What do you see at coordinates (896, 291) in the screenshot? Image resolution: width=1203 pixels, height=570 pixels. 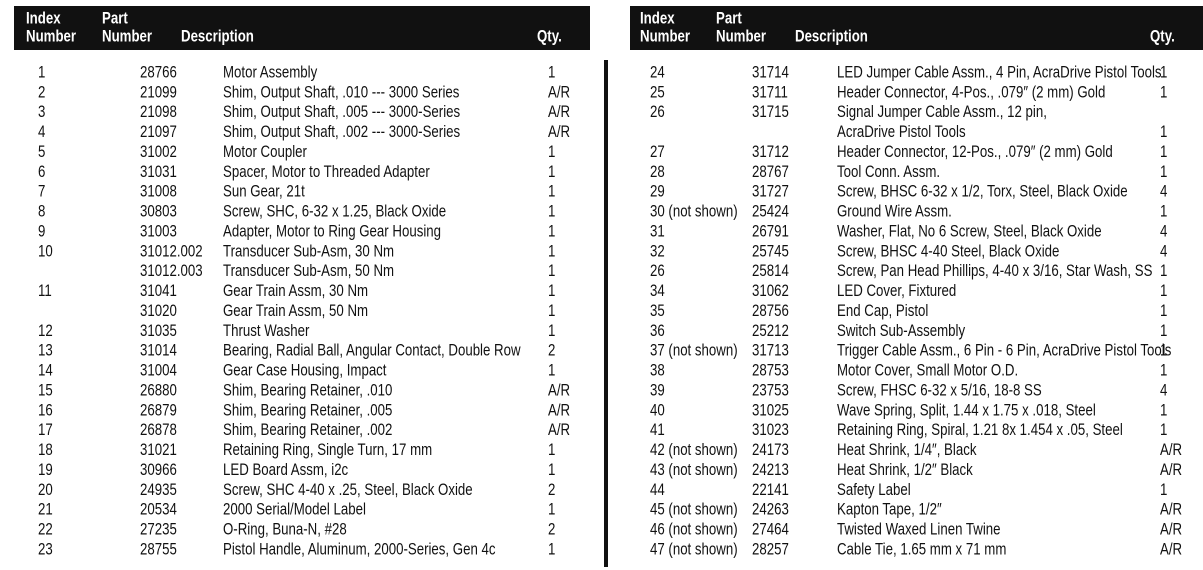 I see `description: LED Cover, Fixtured` at bounding box center [896, 291].